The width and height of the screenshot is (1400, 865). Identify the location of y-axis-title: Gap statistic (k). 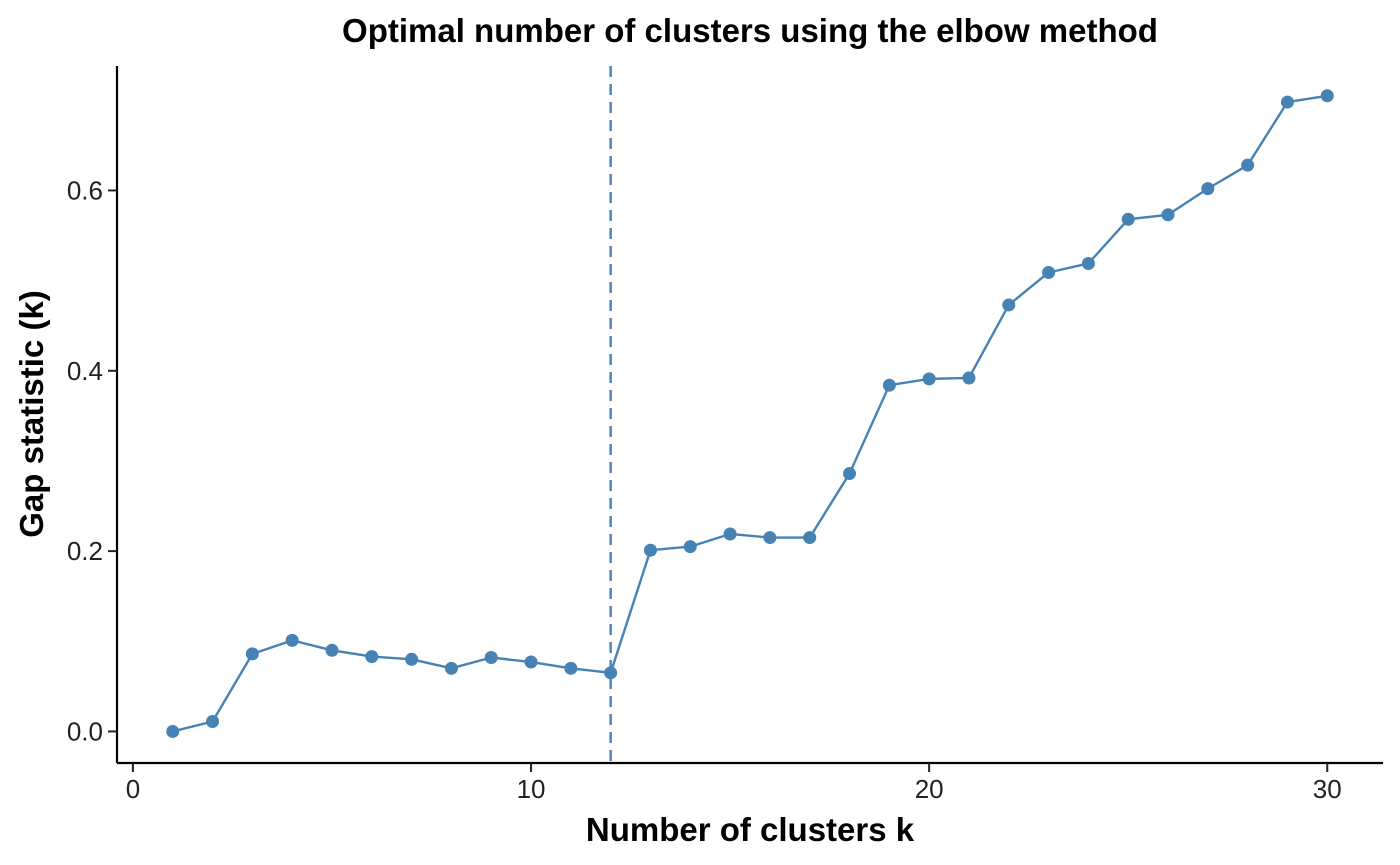
(31, 414).